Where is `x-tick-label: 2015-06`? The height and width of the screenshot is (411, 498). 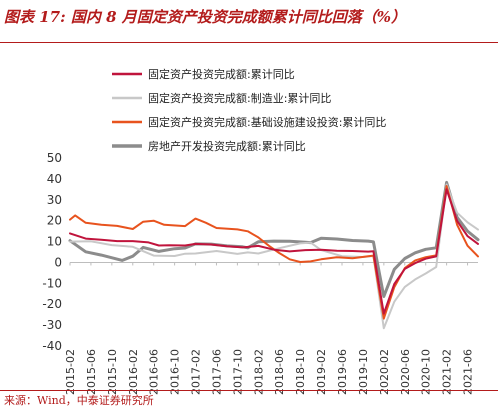 x-tick-label: 2015-06 is located at coordinates (91, 372).